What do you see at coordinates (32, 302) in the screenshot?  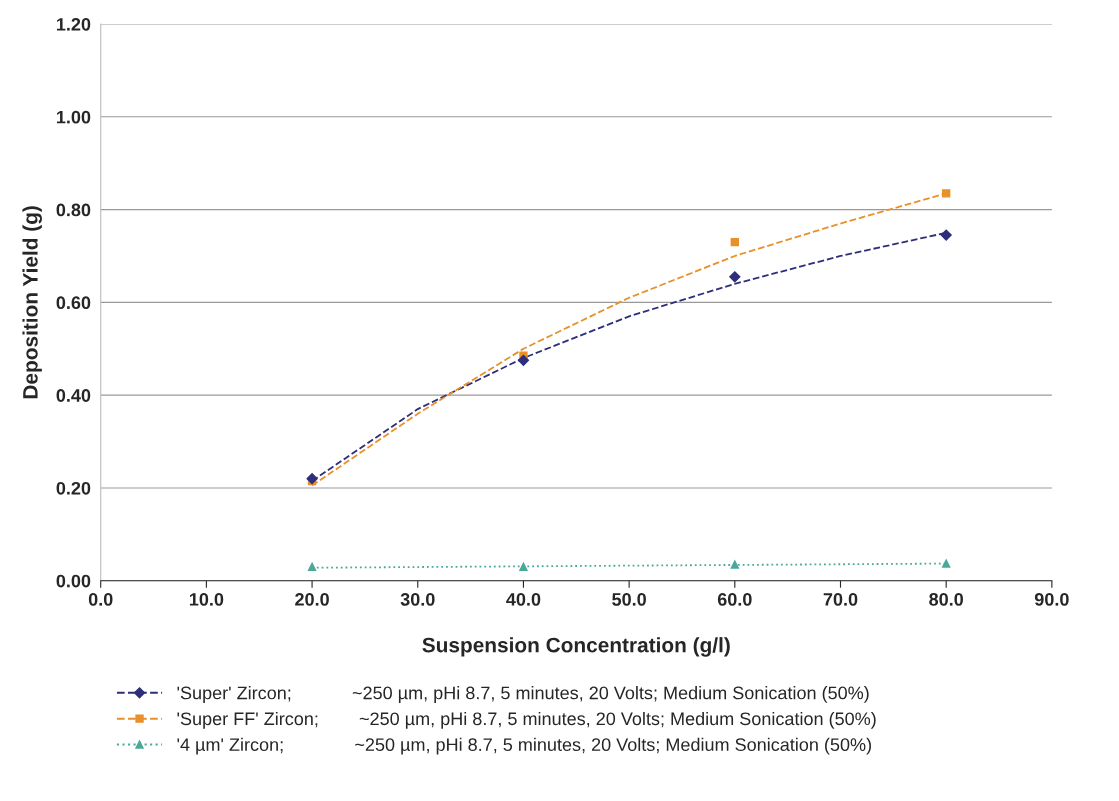 I see `y-axis-title: Deposition Yield (g)` at bounding box center [32, 302].